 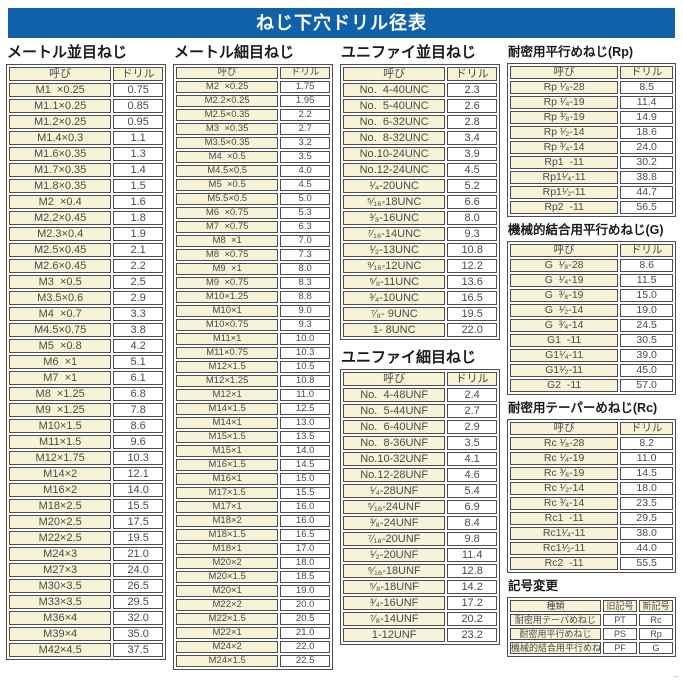 What do you see at coordinates (472, 138) in the screenshot?
I see `drill-cell: 3.4` at bounding box center [472, 138].